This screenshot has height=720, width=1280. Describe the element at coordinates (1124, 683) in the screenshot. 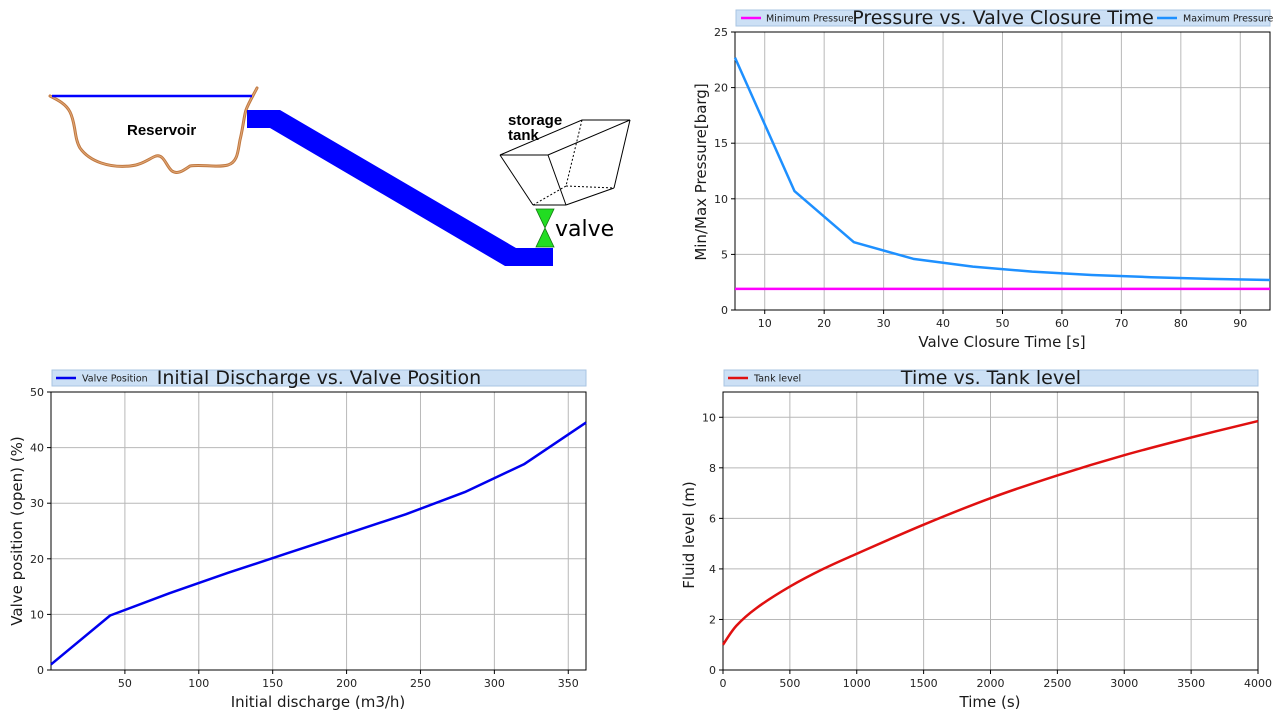

I see `tank-xtick-label: 3000` at that location.